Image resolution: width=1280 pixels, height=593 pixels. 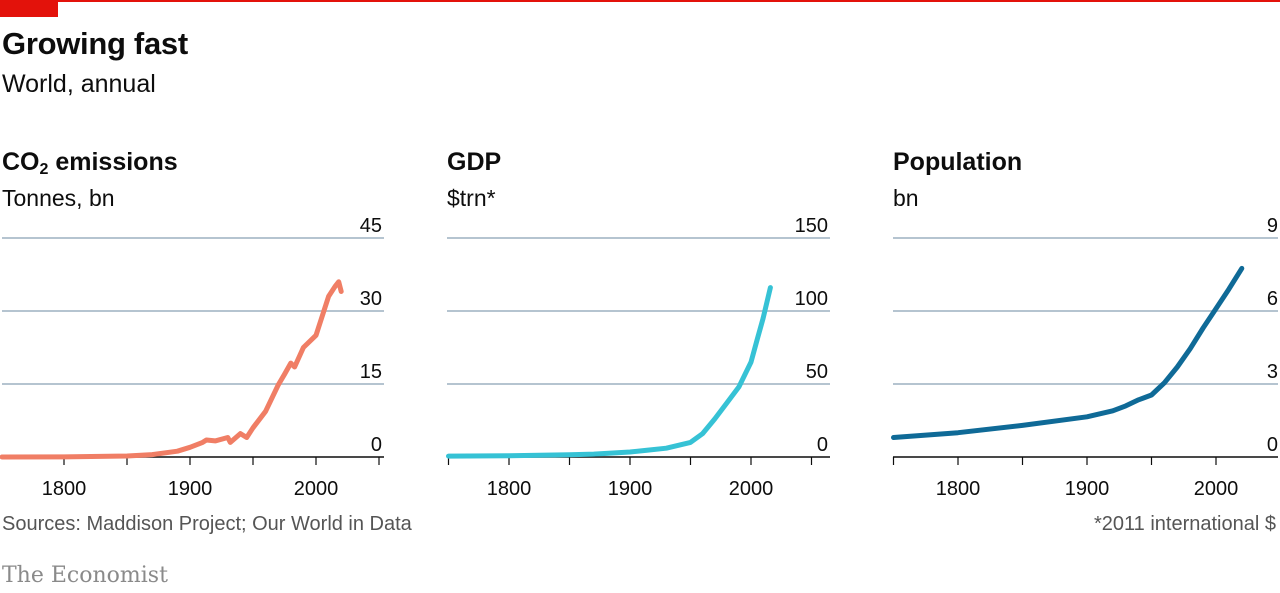 What do you see at coordinates (172, 369) in the screenshot?
I see `co2-series-line` at bounding box center [172, 369].